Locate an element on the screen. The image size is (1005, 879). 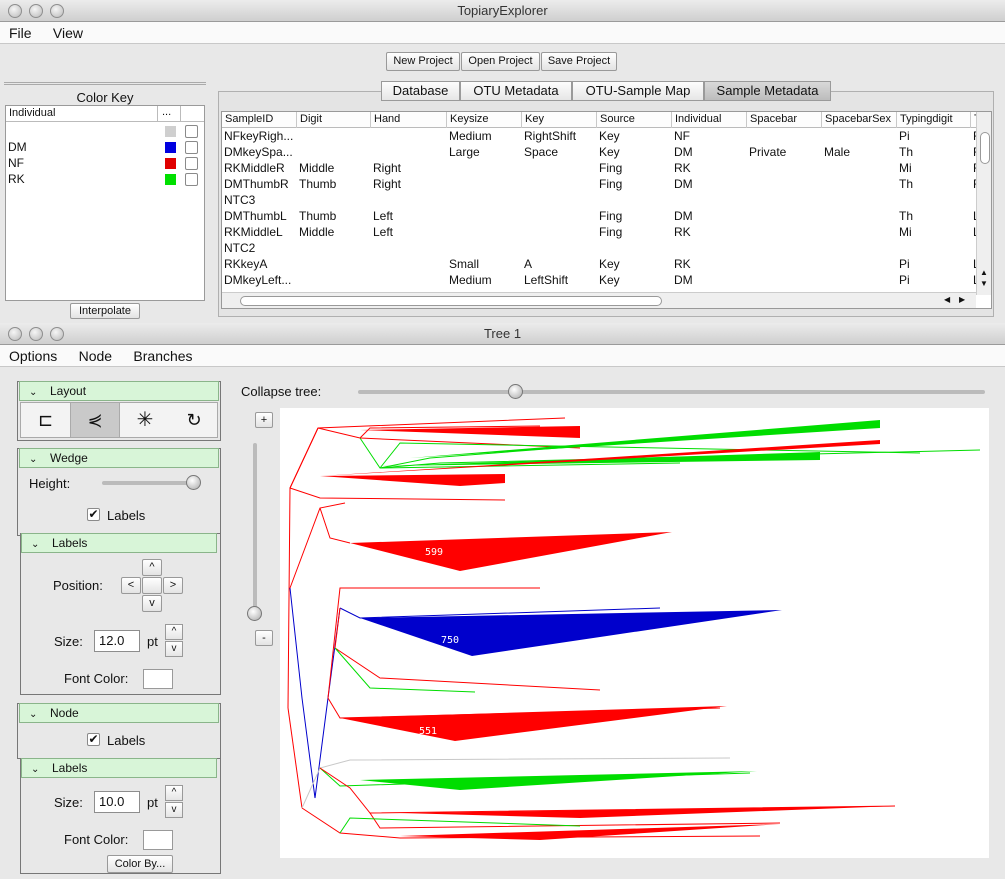
table-row: DMThumbRThumbRightFingDMThR is located at coordinates (602, 184).